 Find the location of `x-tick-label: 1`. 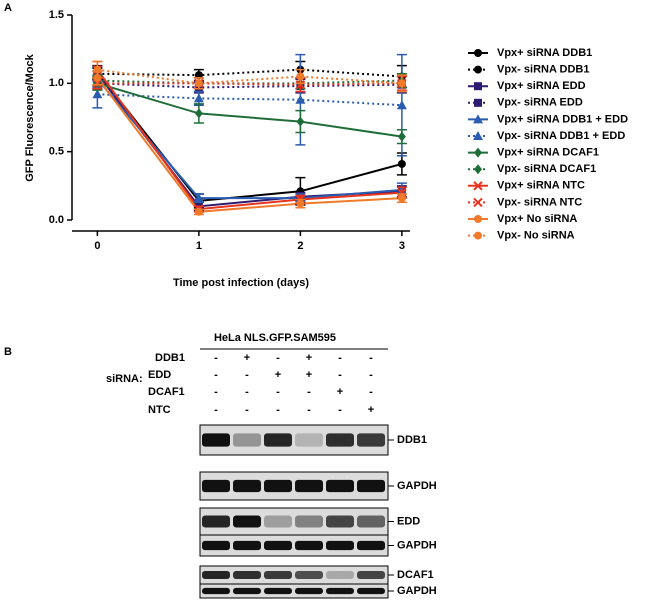

x-tick-label: 1 is located at coordinates (199, 246).